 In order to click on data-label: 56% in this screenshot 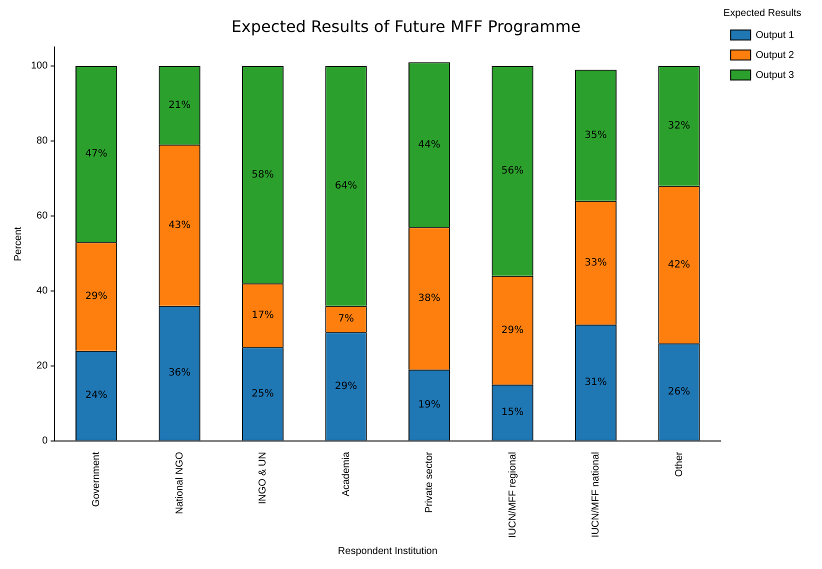, I will do `click(512, 171)`.